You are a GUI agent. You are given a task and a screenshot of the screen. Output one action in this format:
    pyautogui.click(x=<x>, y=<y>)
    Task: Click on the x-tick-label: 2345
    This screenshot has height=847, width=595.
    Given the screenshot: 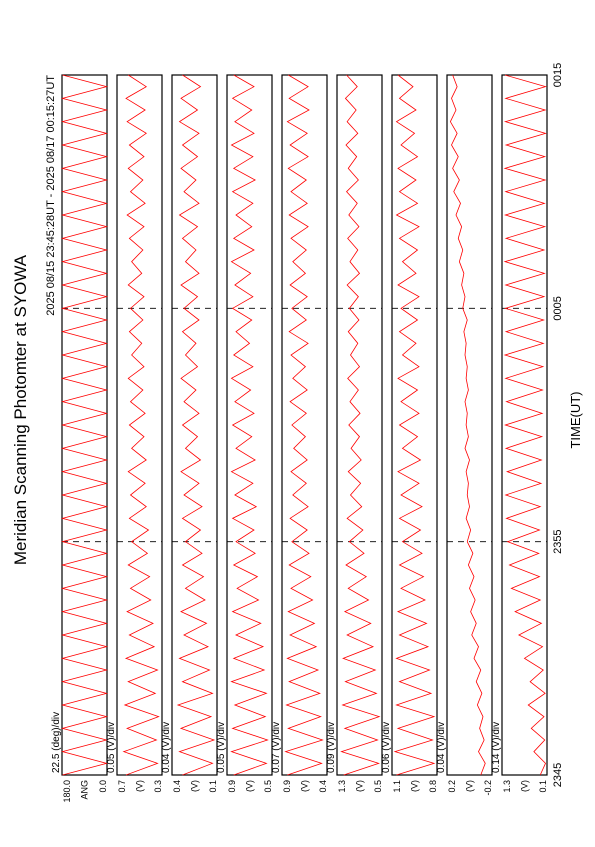 What is the action you would take?
    pyautogui.click(x=558, y=775)
    